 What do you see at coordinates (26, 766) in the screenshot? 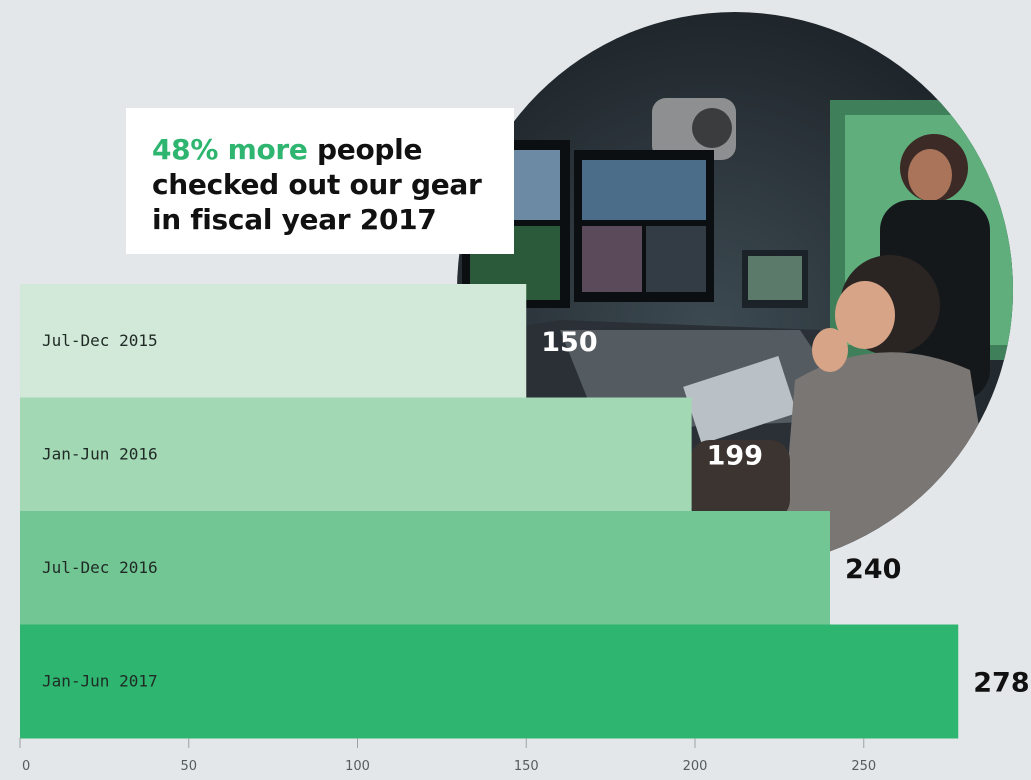
I see `x-tick-label: 0` at bounding box center [26, 766].